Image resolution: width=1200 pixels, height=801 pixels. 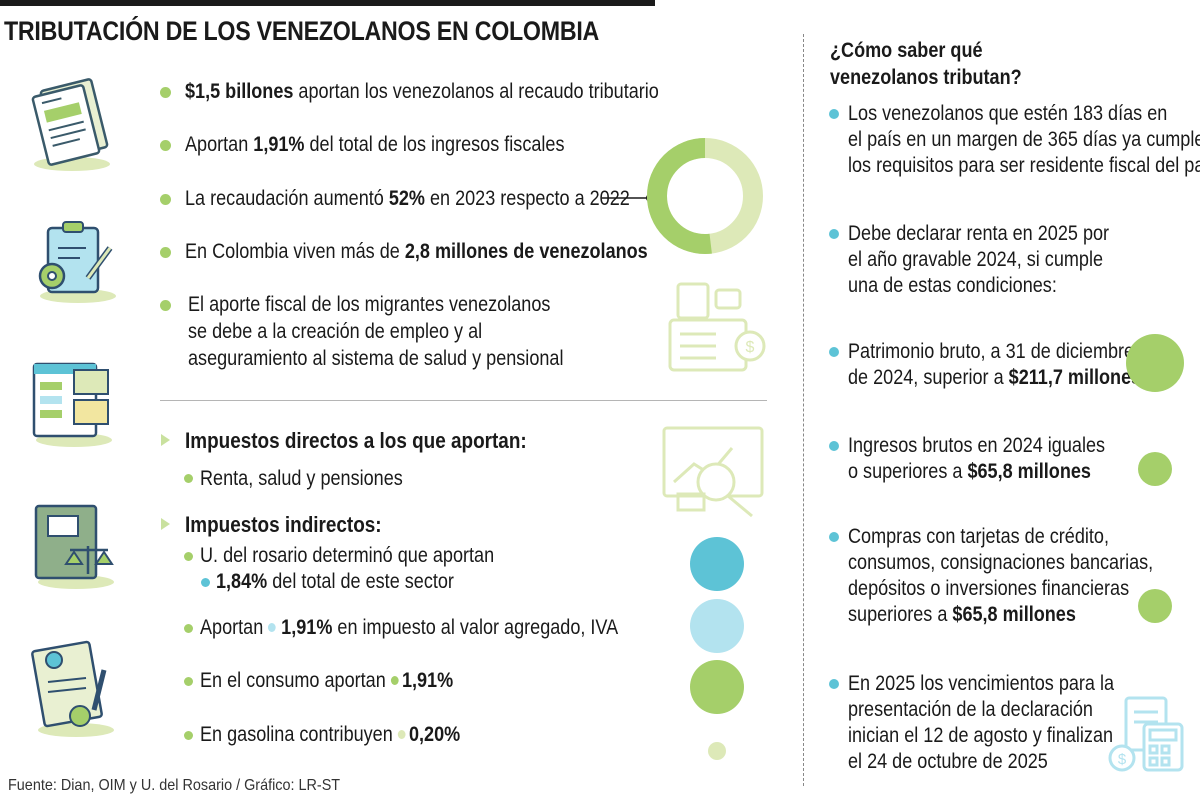 I want to click on compras-line-1: Compras con tarjetas de crédito,, so click(x=978, y=536).